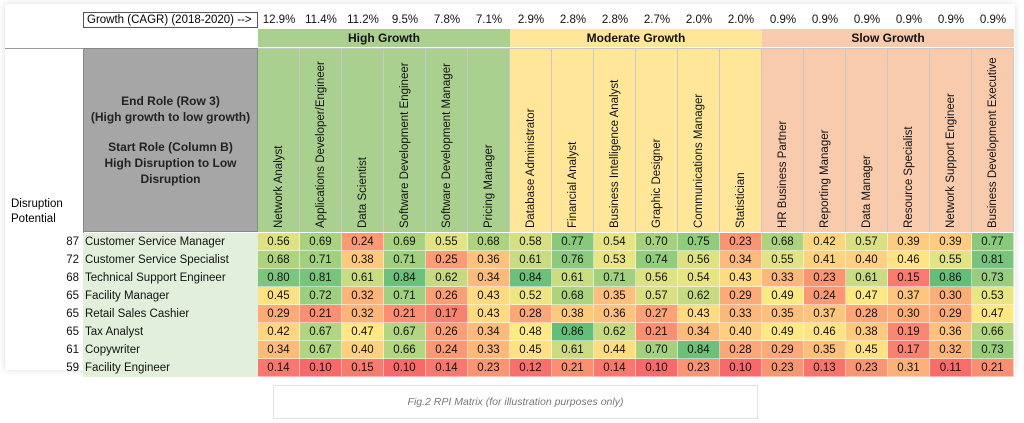  What do you see at coordinates (657, 260) in the screenshot?
I see `rpi-value-cell: 0.74` at bounding box center [657, 260].